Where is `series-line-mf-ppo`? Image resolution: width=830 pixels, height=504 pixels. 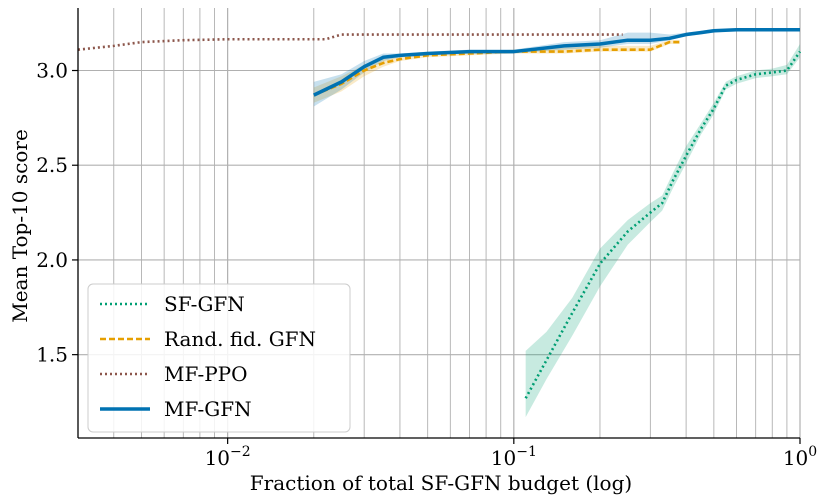 series-line-mf-ppo is located at coordinates (350, 42).